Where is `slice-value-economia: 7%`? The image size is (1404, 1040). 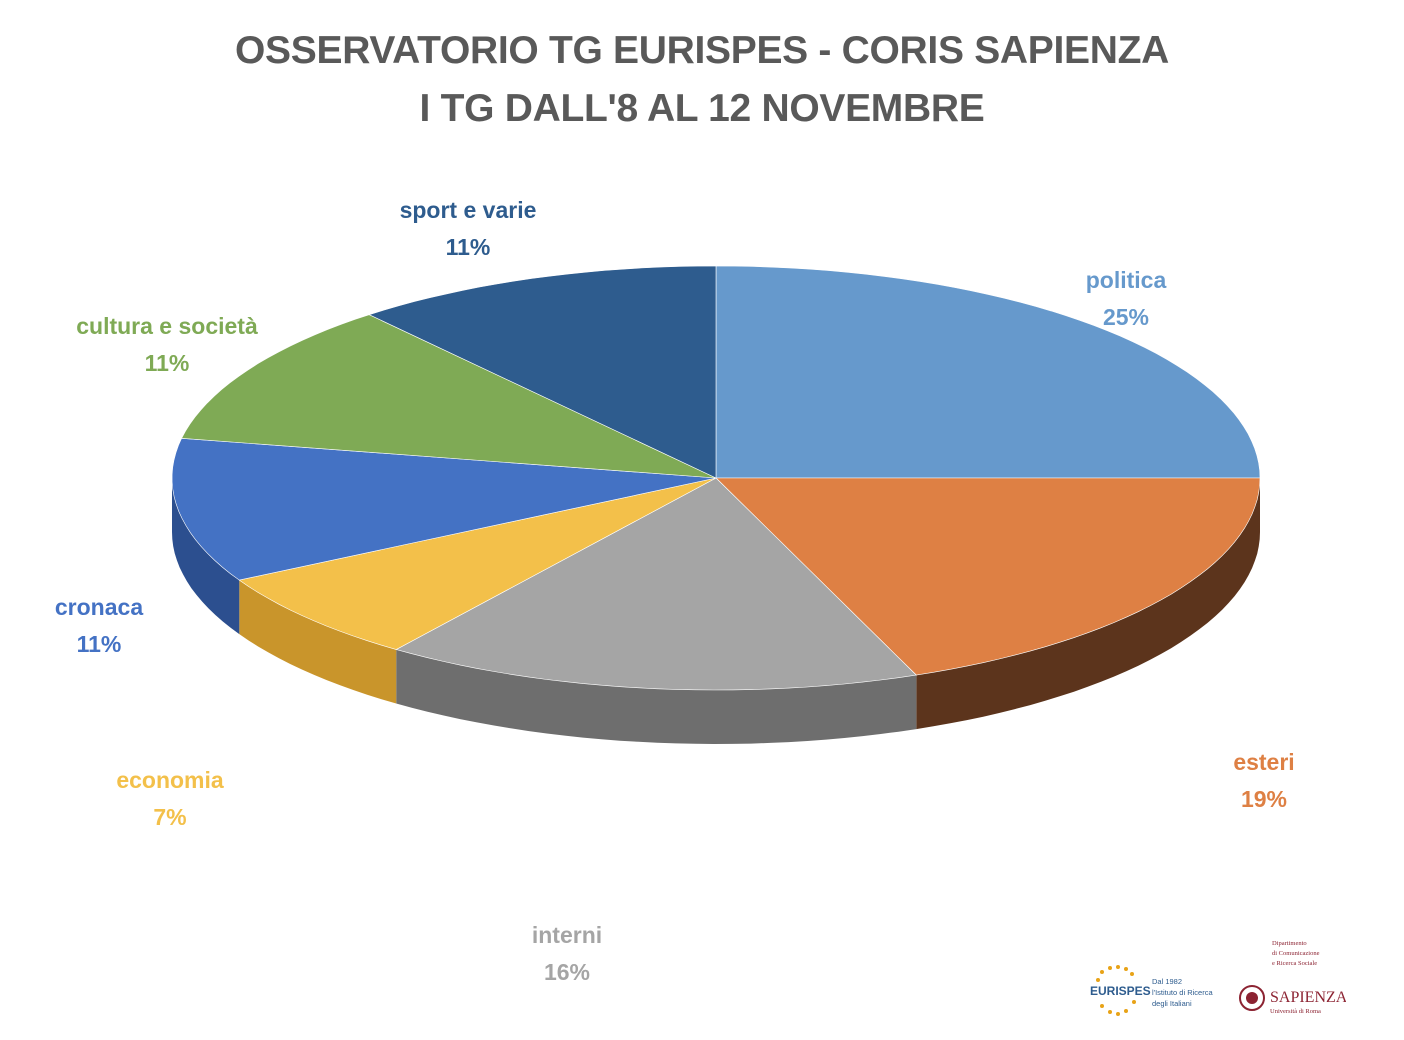 slice-value-economia: 7% is located at coordinates (169, 817).